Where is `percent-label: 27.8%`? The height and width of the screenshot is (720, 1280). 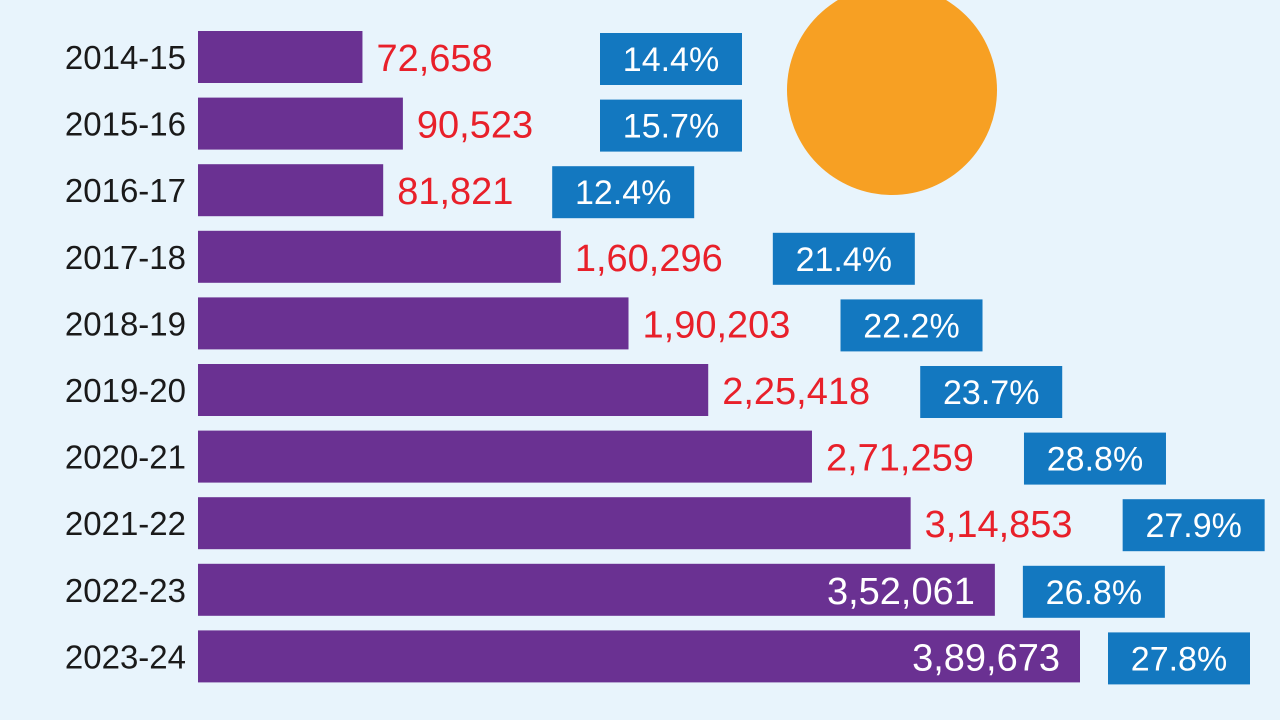 percent-label: 27.8% is located at coordinates (1179, 659).